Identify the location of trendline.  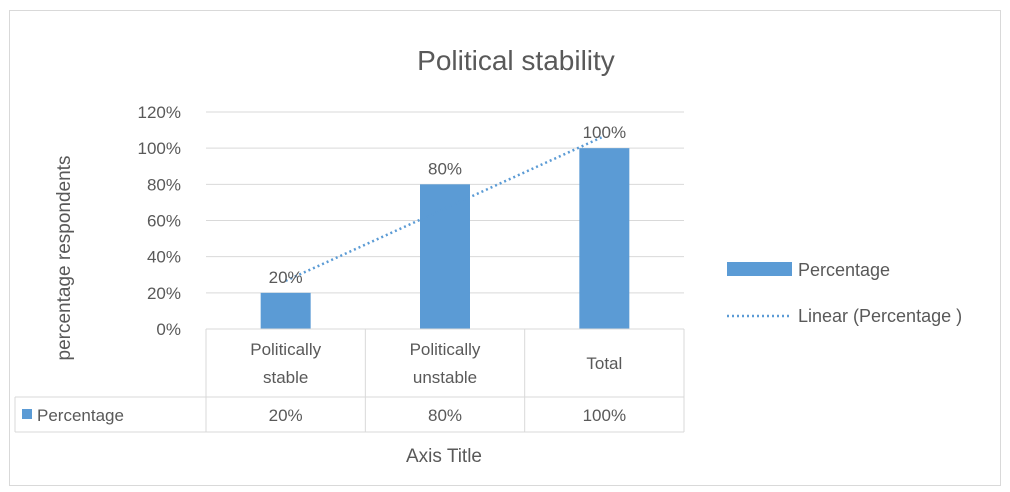
(445, 208).